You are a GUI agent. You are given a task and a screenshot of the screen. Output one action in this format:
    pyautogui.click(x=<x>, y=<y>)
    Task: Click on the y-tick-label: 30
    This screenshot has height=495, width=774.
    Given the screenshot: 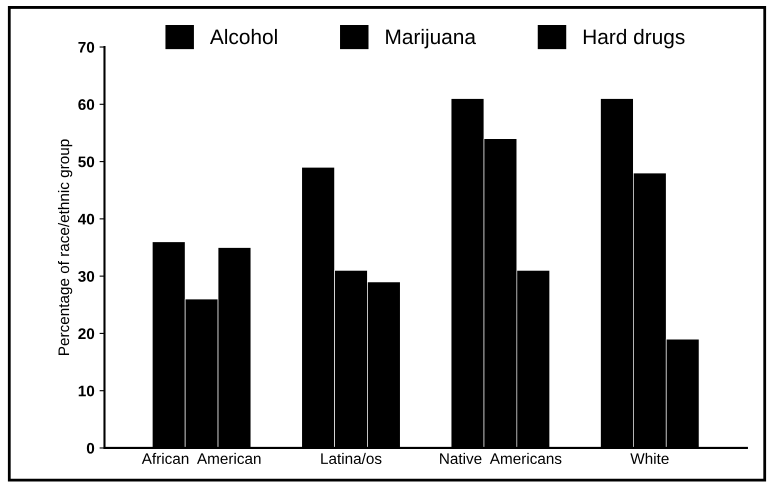 What is the action you would take?
    pyautogui.click(x=86, y=276)
    